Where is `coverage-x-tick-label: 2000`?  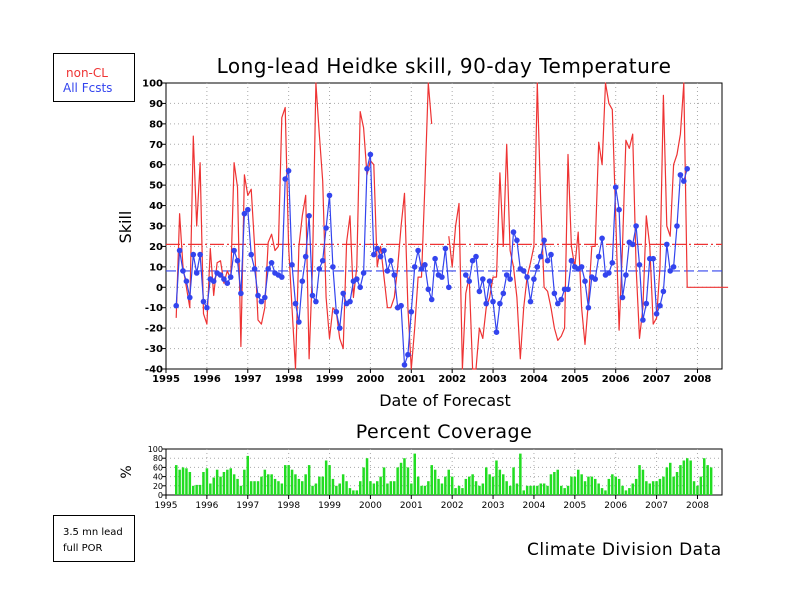
coverage-x-tick-label: 2000 is located at coordinates (370, 506).